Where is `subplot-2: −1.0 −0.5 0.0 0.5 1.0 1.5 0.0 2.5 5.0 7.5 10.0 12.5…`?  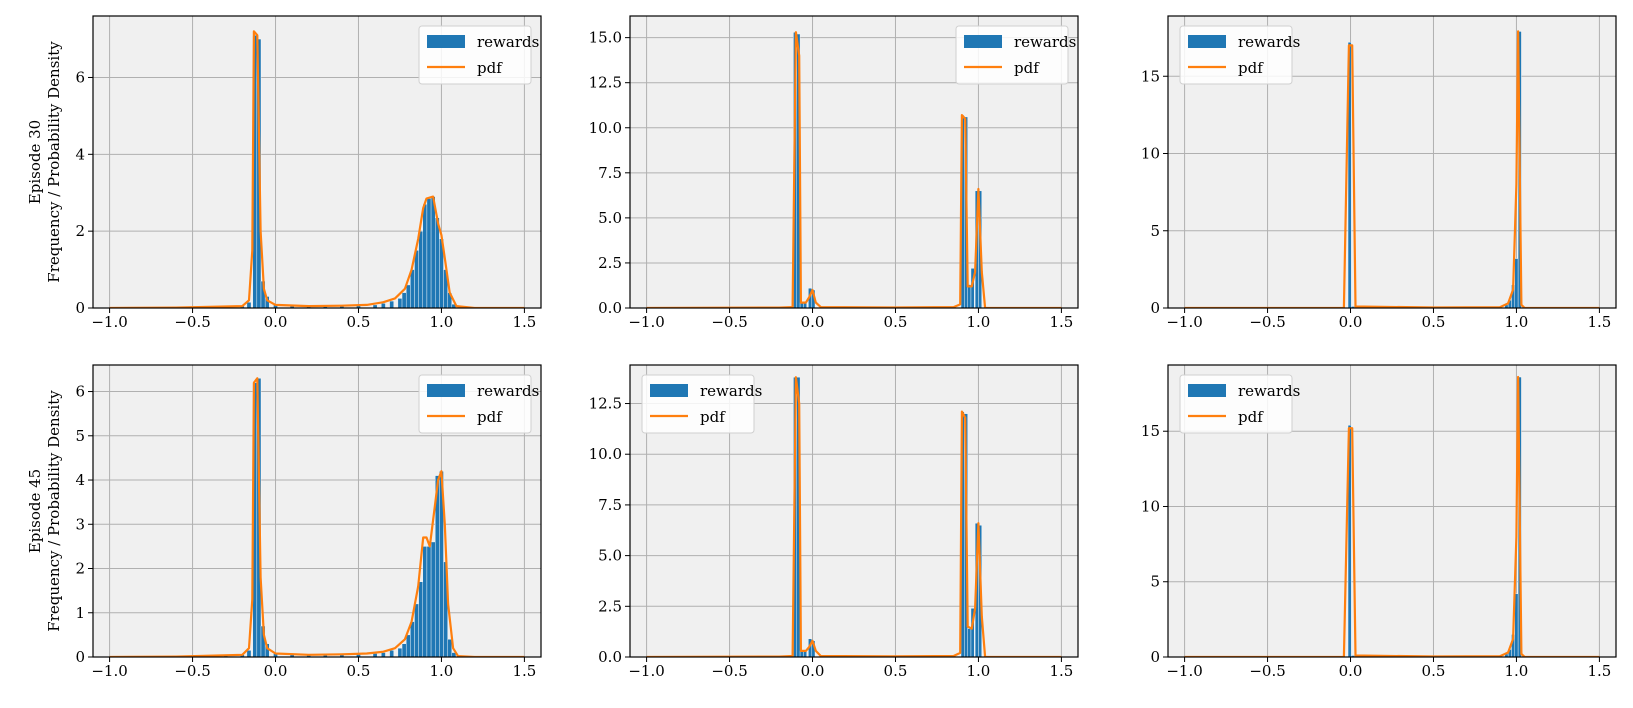
subplot-2: −1.0 −0.5 0.0 0.5 1.0 1.5 0.0 2.5 5.0 7.5 10.0 12.5… is located at coordinates (834, 173).